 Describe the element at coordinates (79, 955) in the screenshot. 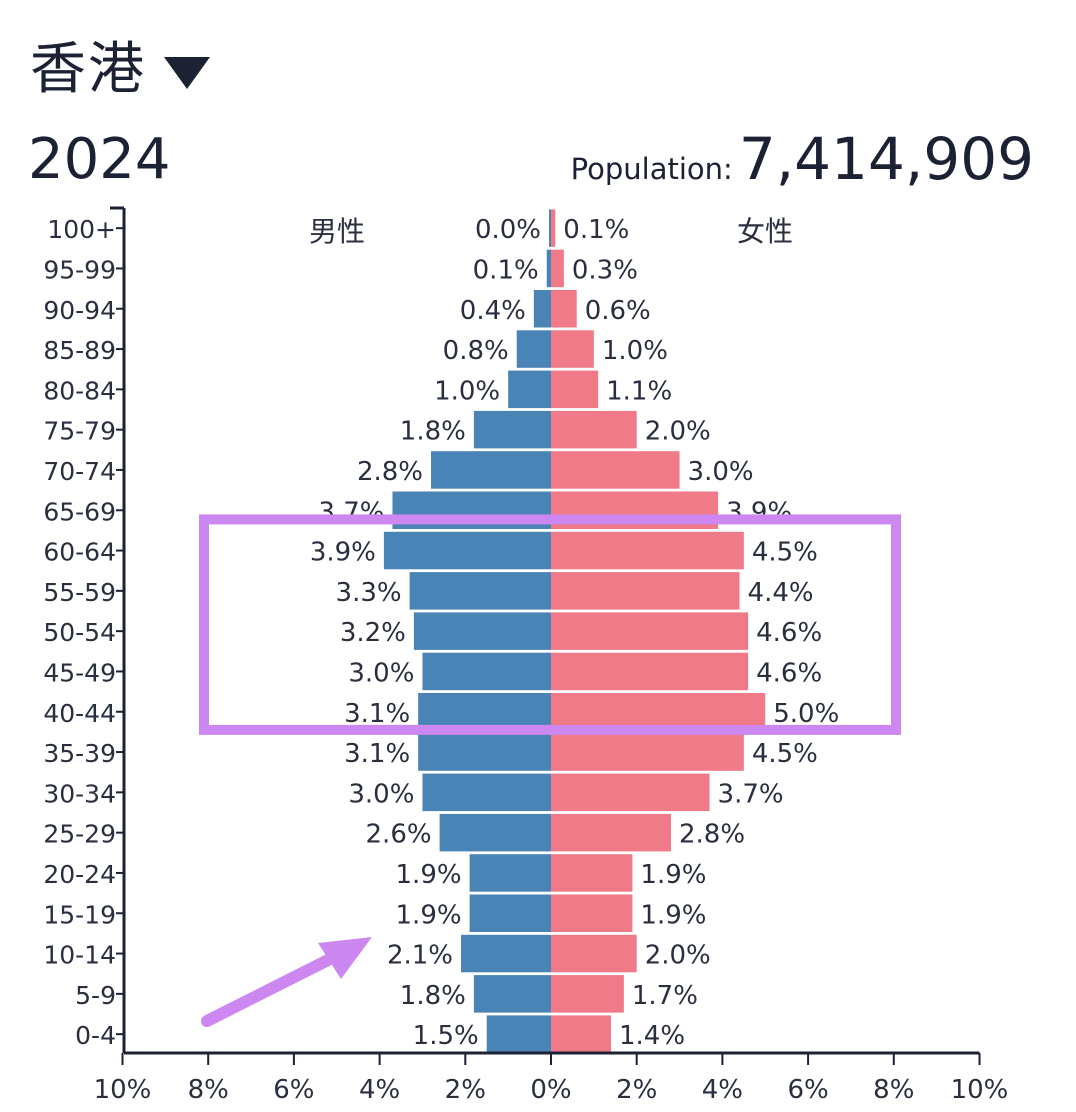

I see `age-group-label: 10-14` at that location.